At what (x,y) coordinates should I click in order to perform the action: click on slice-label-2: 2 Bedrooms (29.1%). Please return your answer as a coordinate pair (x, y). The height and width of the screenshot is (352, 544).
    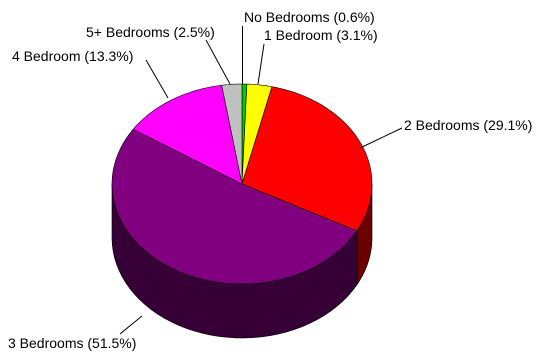
    Looking at the image, I should click on (468, 125).